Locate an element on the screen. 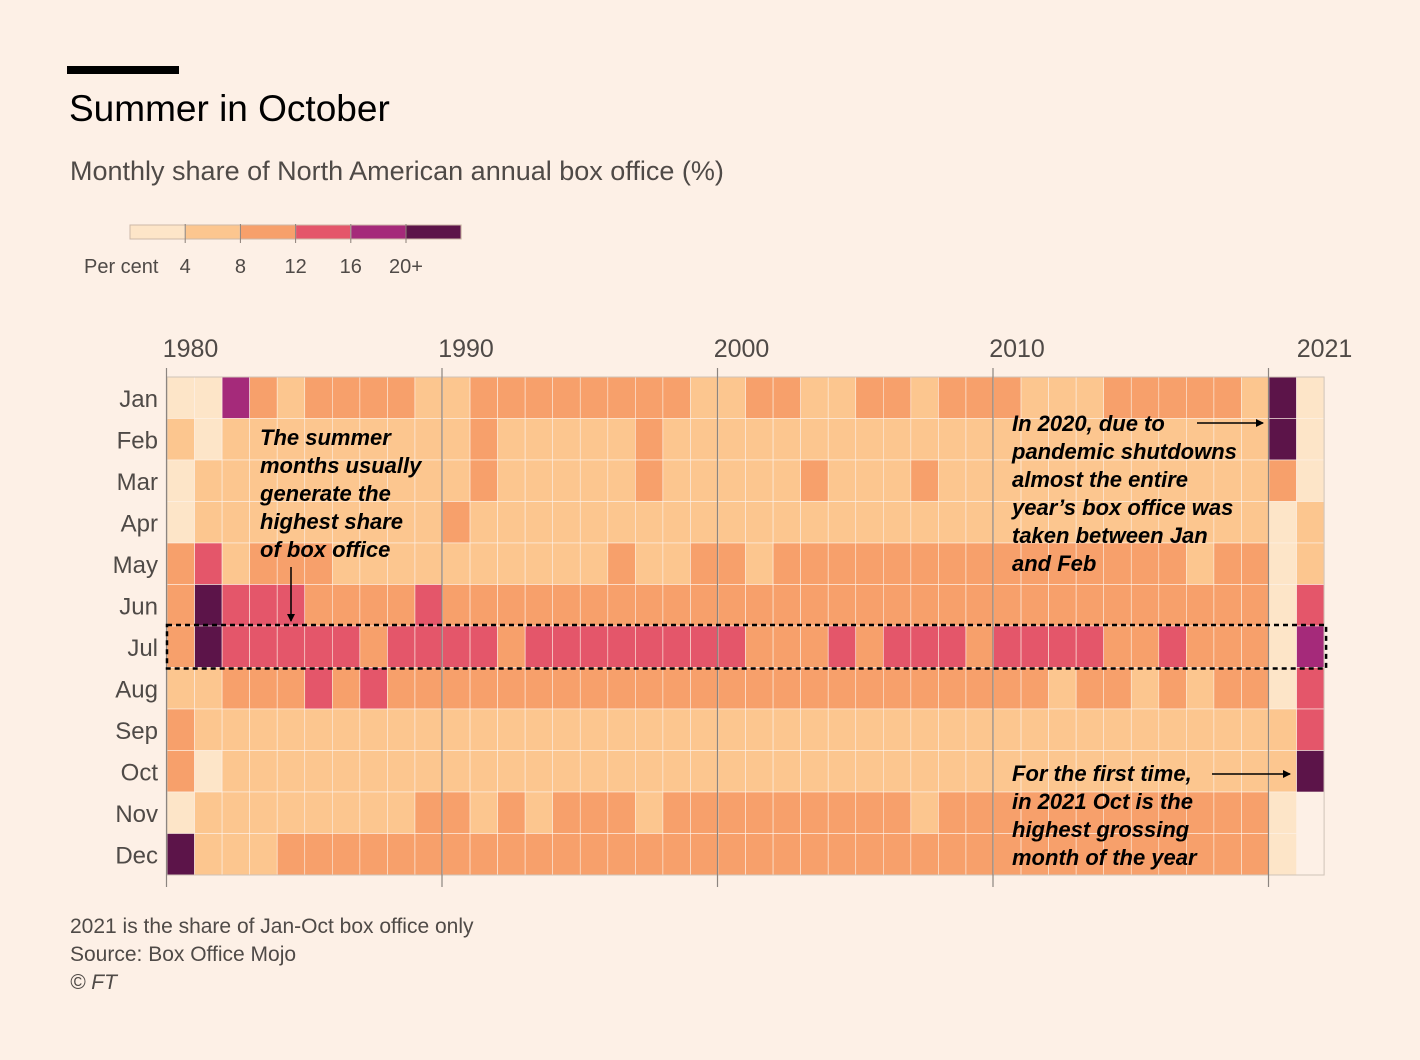  legend-label: Per cent is located at coordinates (121, 267).